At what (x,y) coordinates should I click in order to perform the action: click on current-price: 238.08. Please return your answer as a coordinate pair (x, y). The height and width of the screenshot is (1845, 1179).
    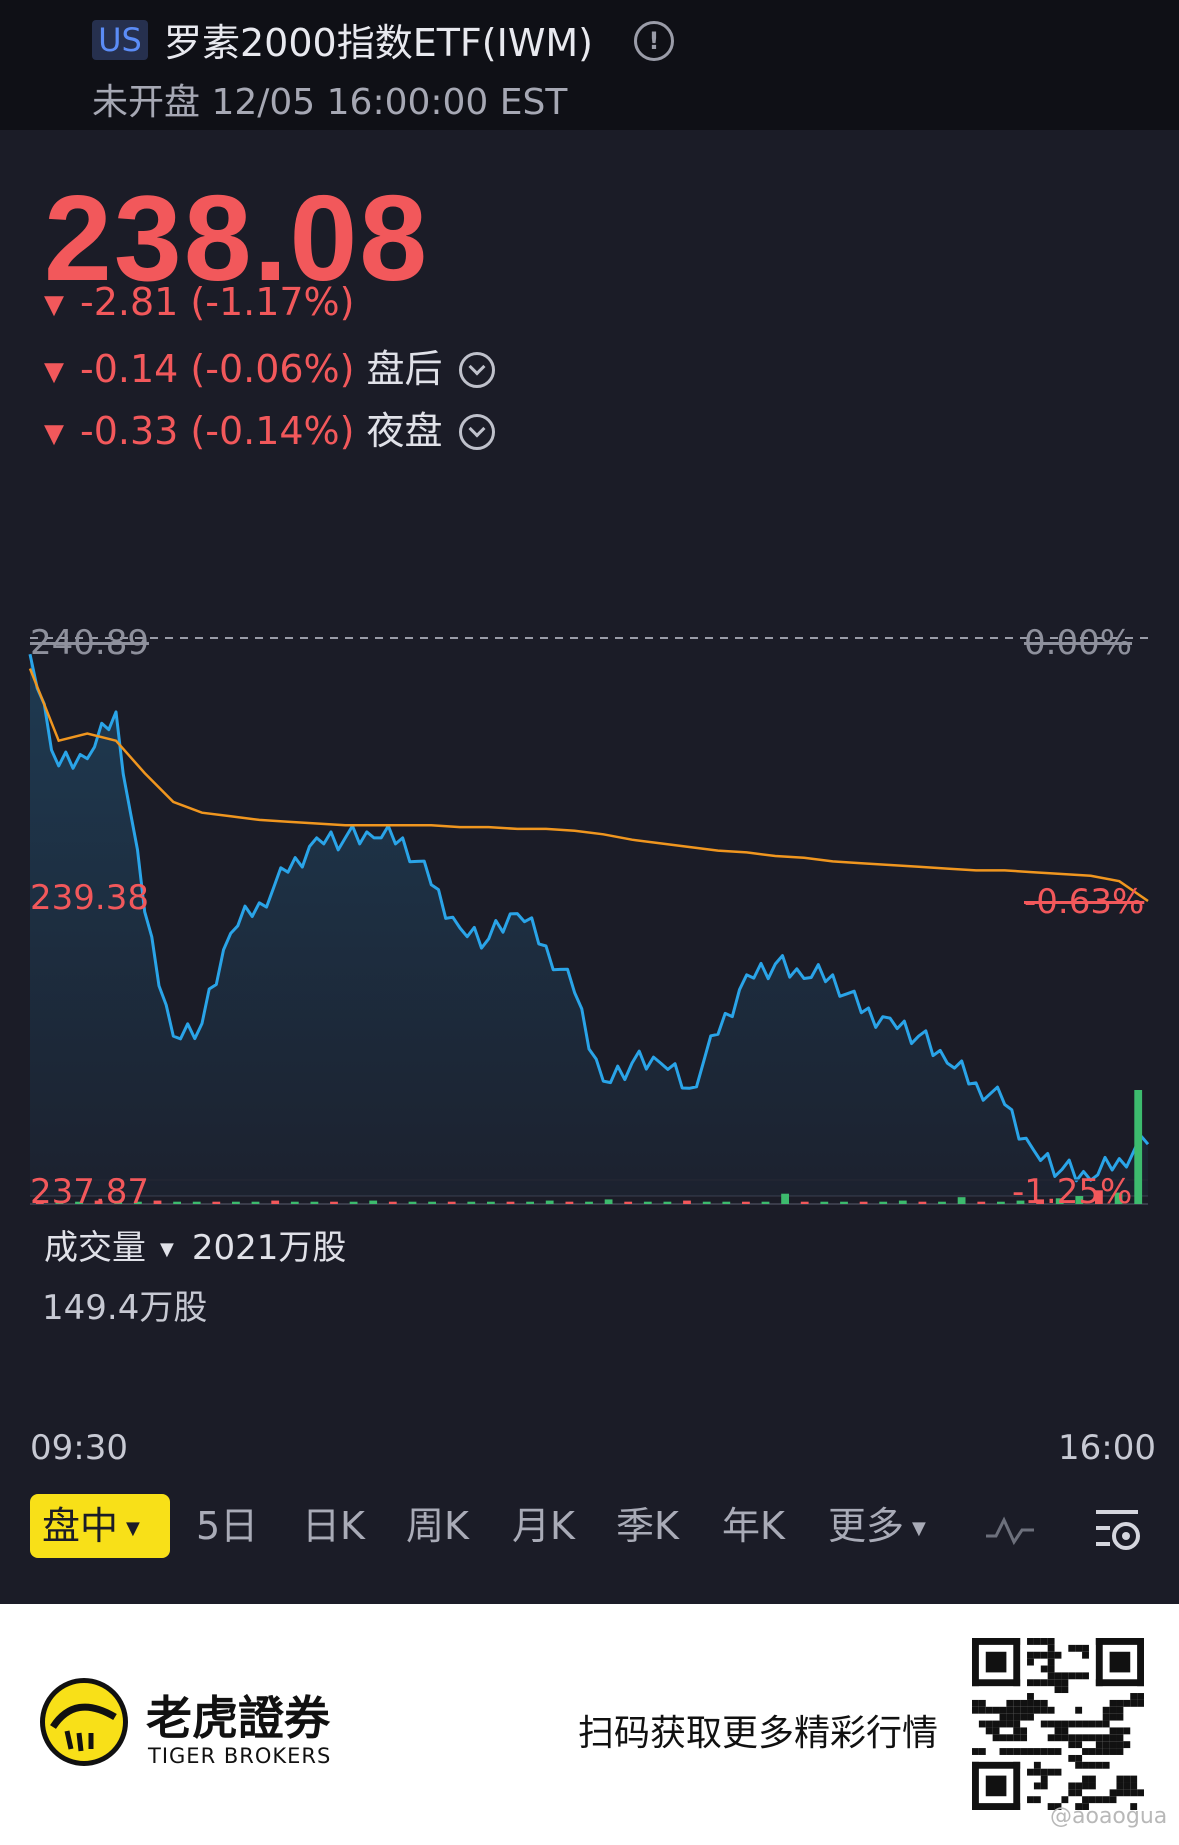
    Looking at the image, I should click on (237, 238).